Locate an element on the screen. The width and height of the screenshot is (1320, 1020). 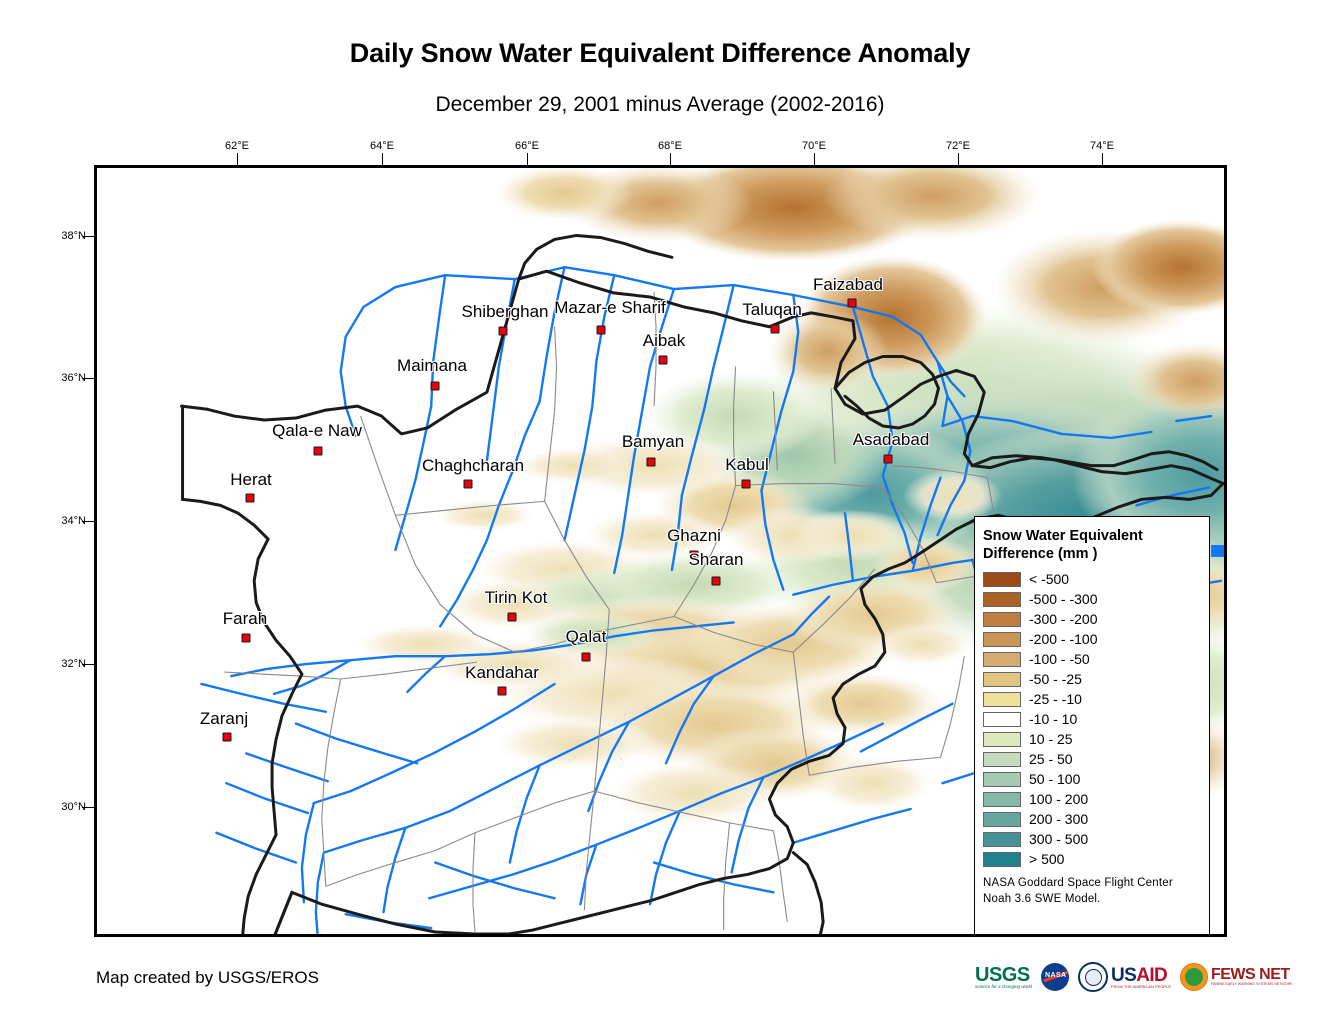
legend-range-label: 100 - 200 is located at coordinates (1059, 799).